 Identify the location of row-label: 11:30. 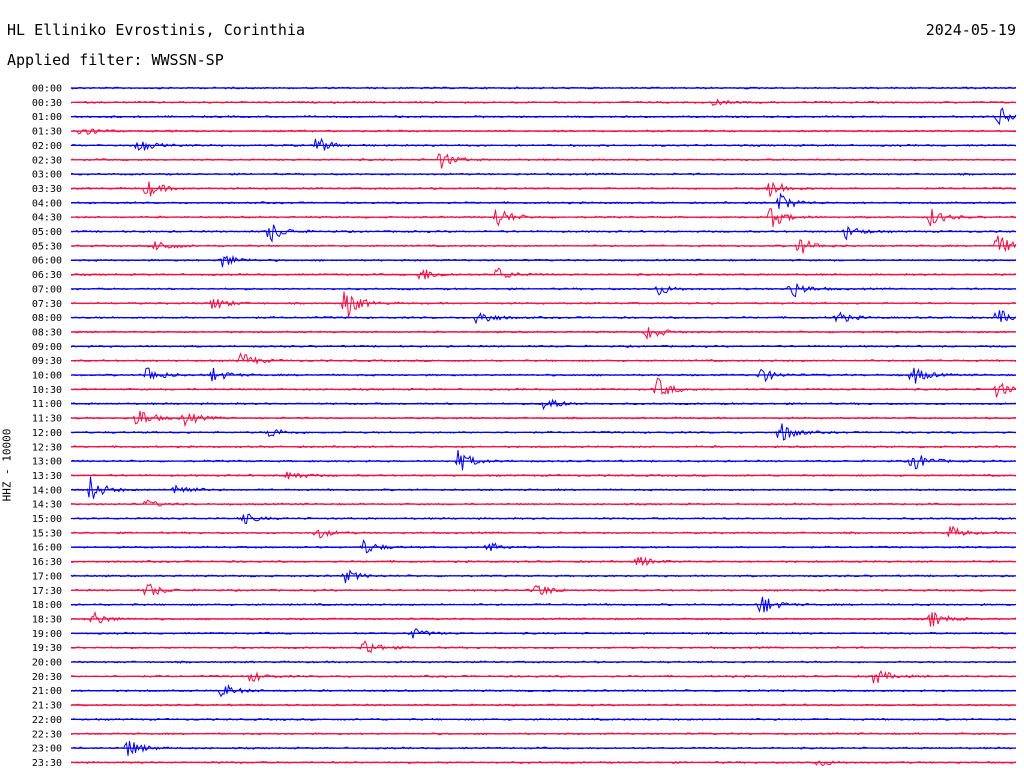
(47, 419).